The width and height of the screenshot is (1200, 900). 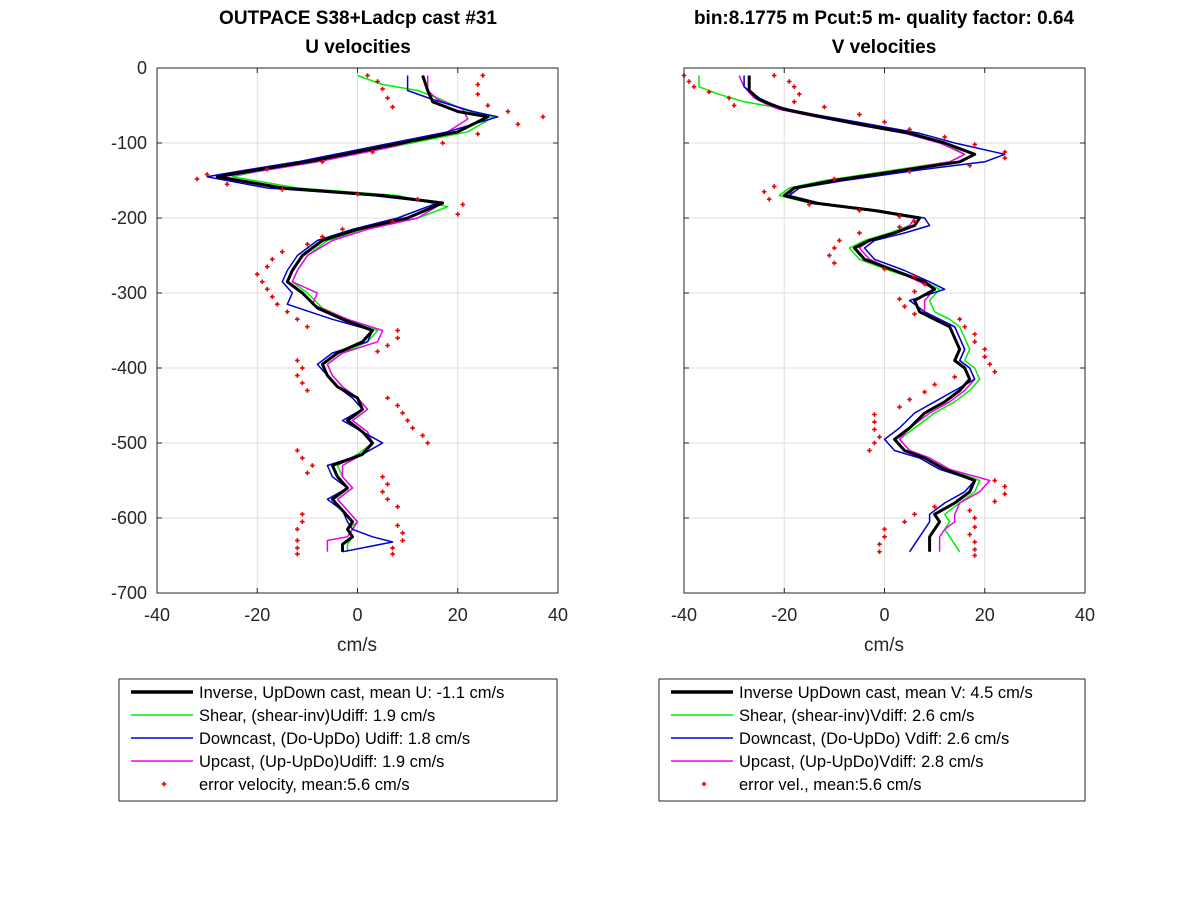 I want to click on u-legend-box, so click(x=338, y=740).